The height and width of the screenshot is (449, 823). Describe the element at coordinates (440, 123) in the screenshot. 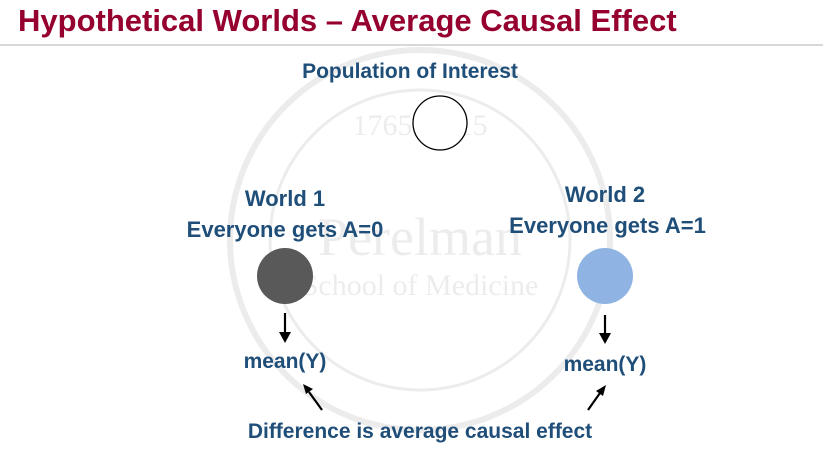

I see `population-circle` at that location.